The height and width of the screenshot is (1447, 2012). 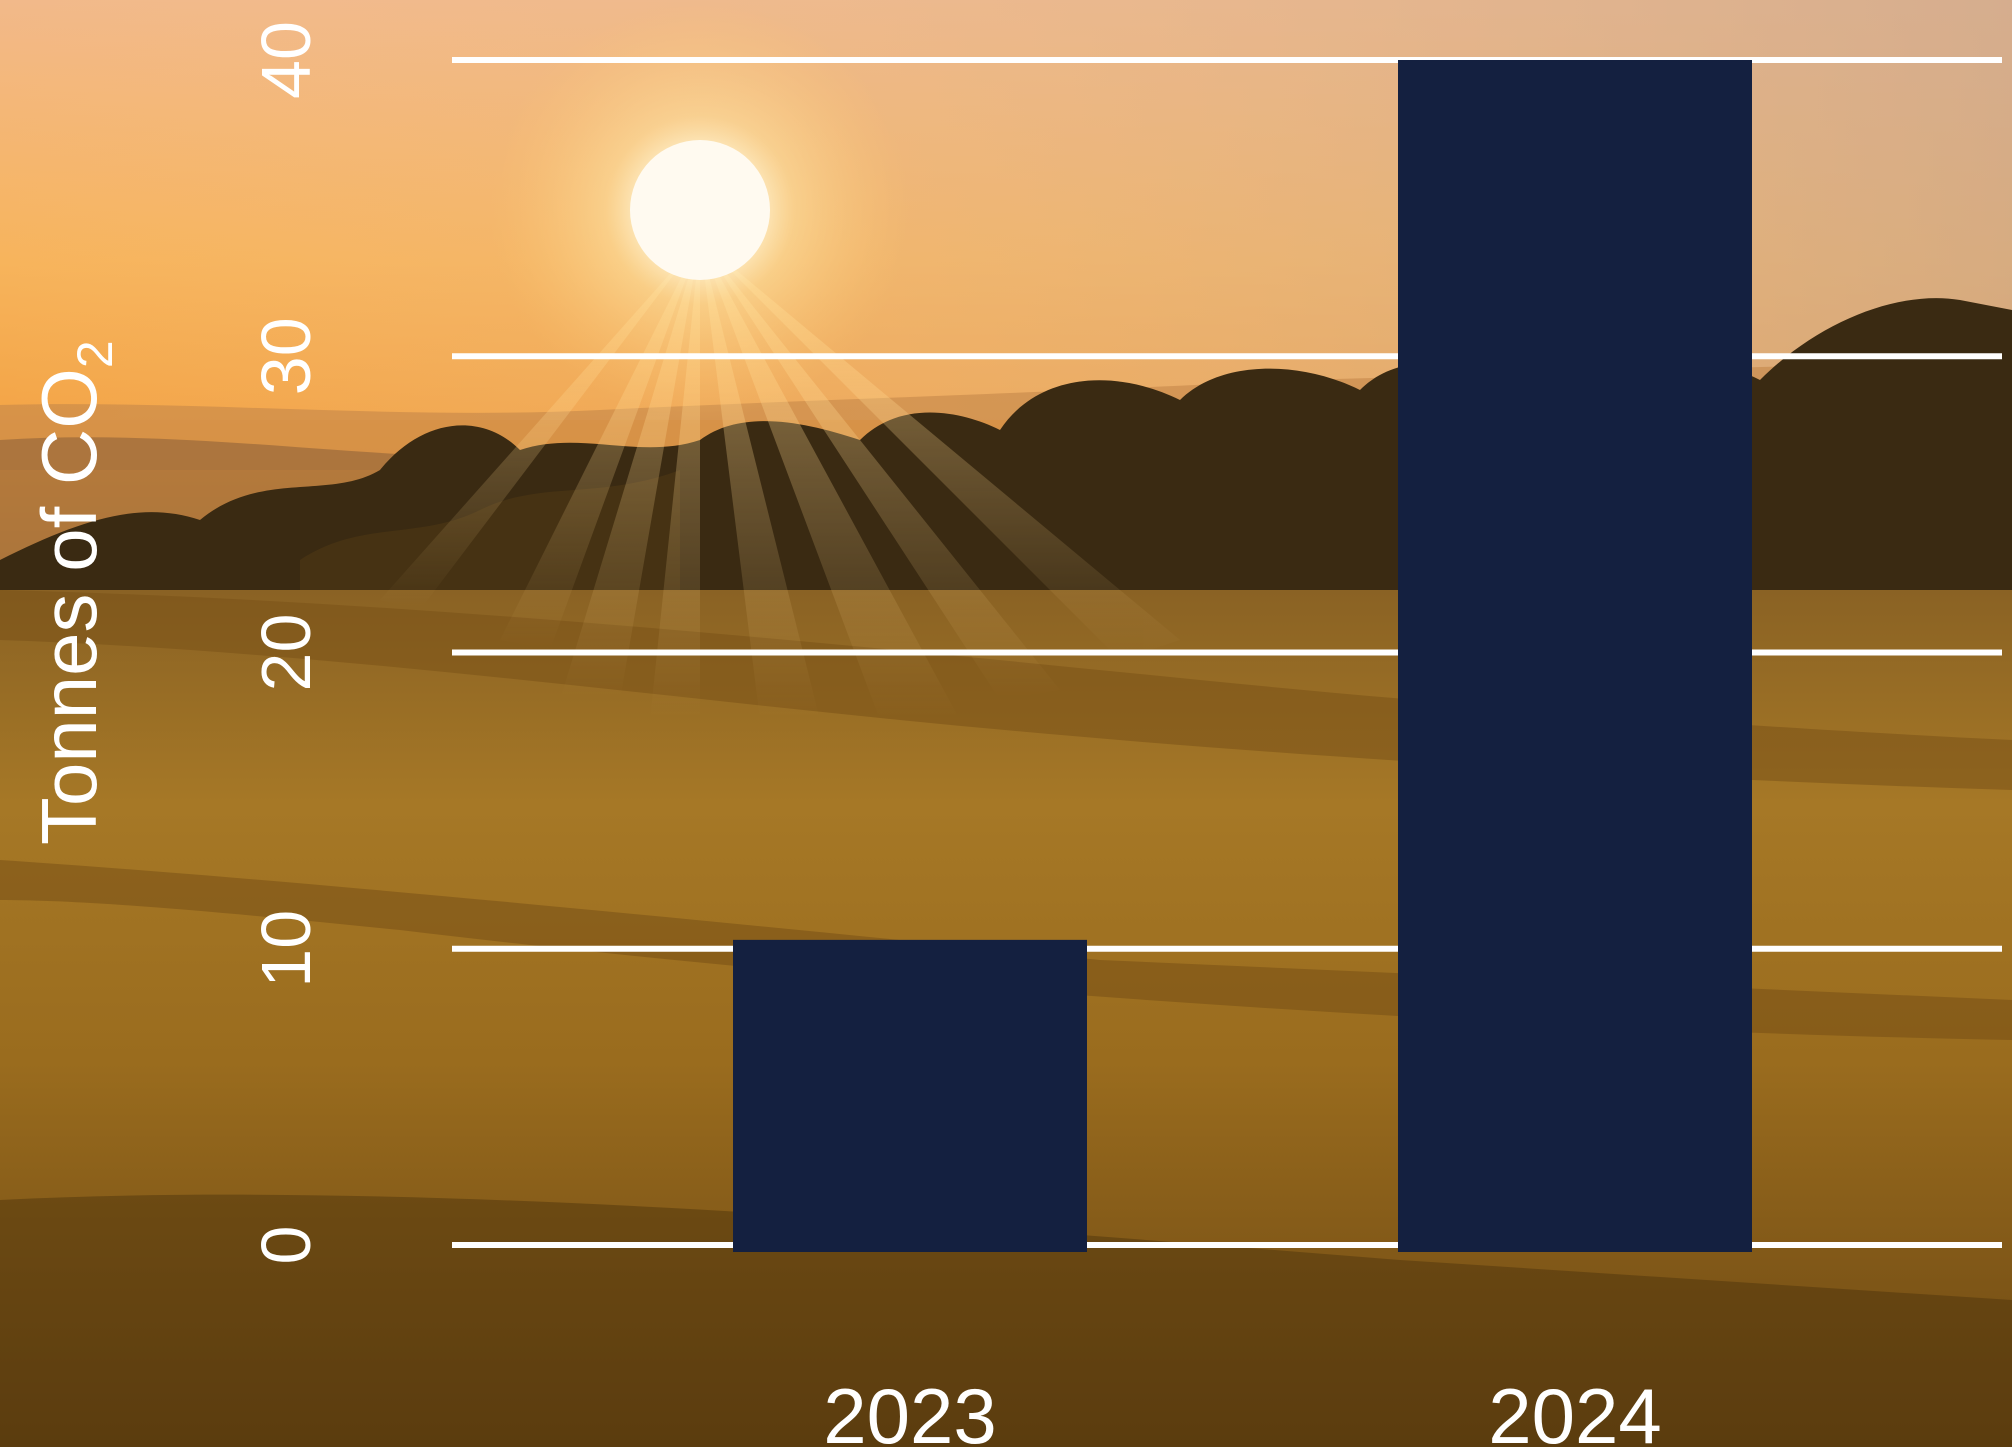 What do you see at coordinates (910, 1409) in the screenshot?
I see `x-category-label-2023: 2023` at bounding box center [910, 1409].